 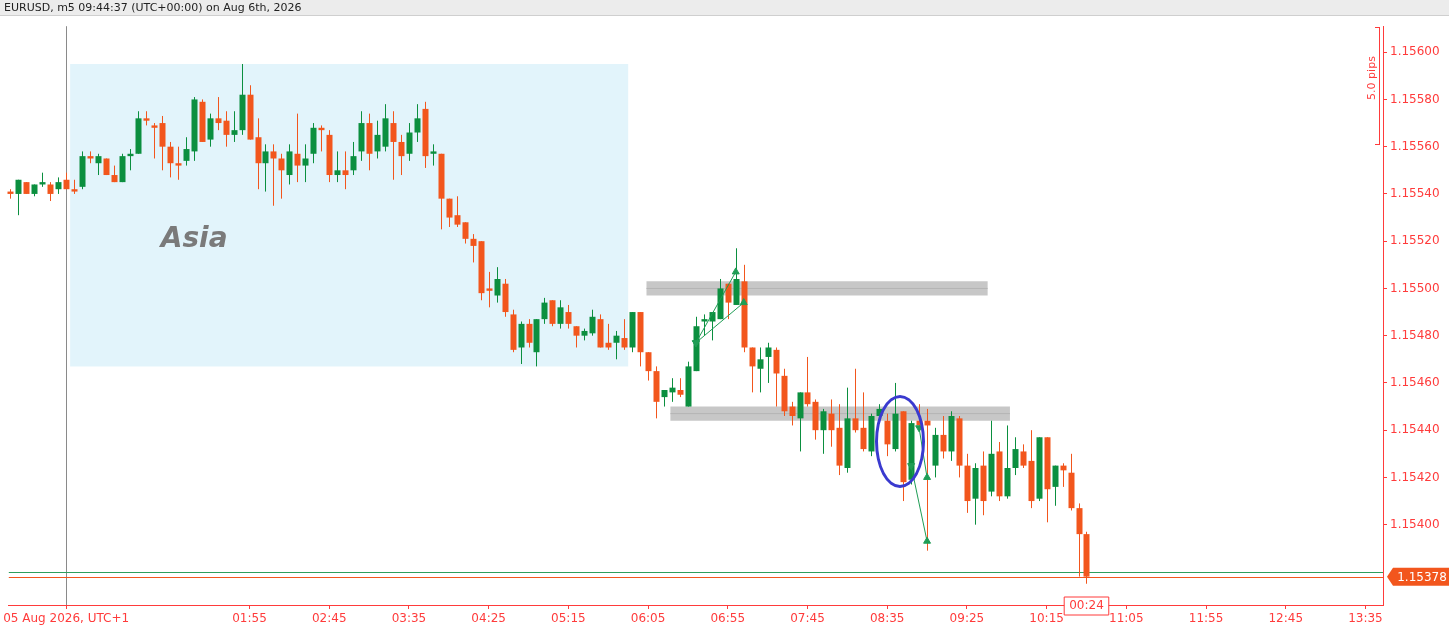 What do you see at coordinates (1365, 618) in the screenshot?
I see `x-tick-label: 13:35` at bounding box center [1365, 618].